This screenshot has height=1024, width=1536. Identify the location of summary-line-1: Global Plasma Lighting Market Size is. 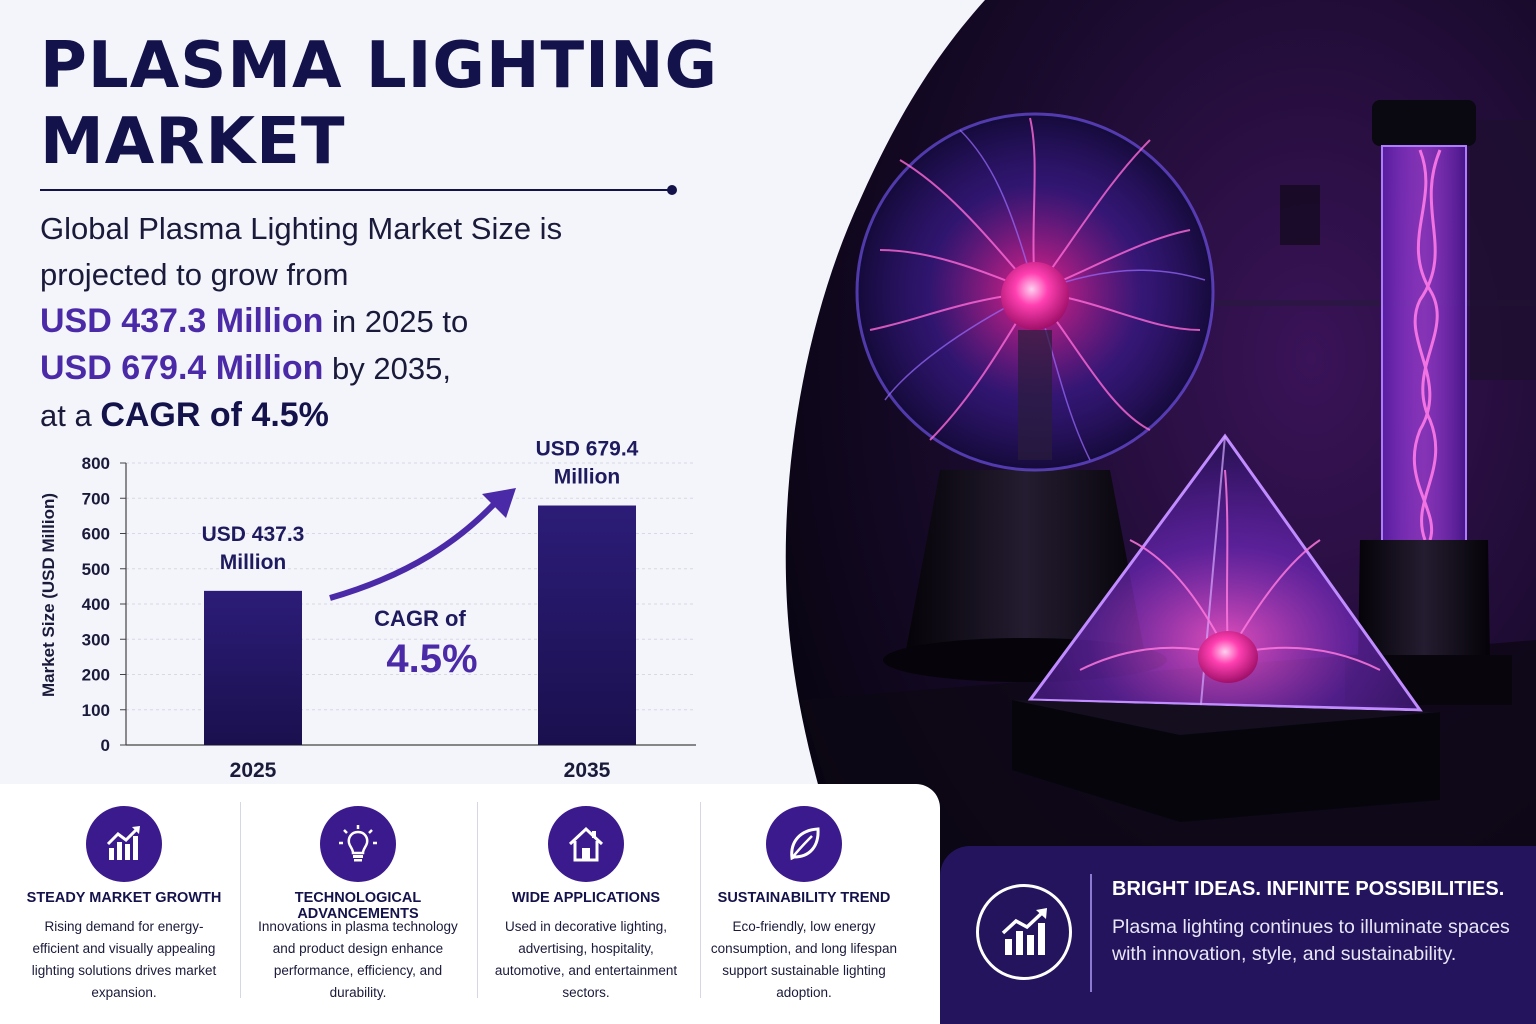
(301, 228).